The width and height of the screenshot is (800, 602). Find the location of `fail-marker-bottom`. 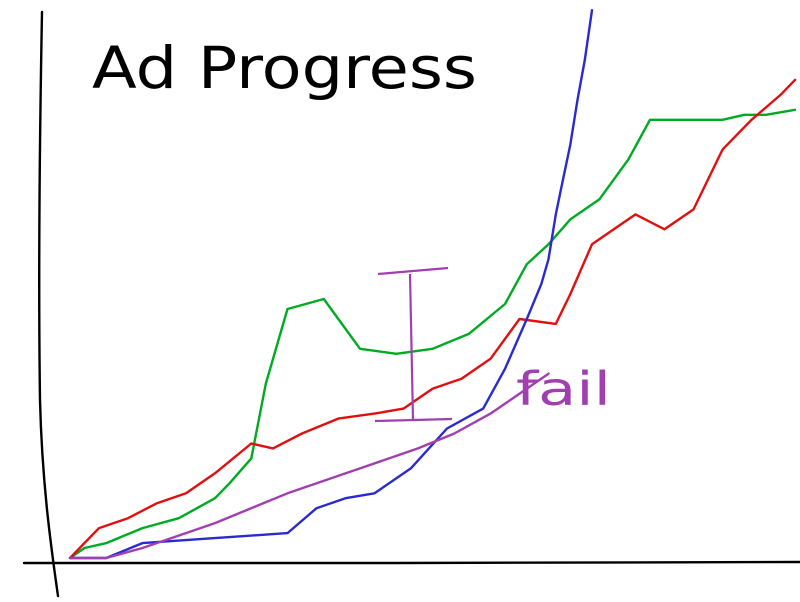

fail-marker-bottom is located at coordinates (413, 420).